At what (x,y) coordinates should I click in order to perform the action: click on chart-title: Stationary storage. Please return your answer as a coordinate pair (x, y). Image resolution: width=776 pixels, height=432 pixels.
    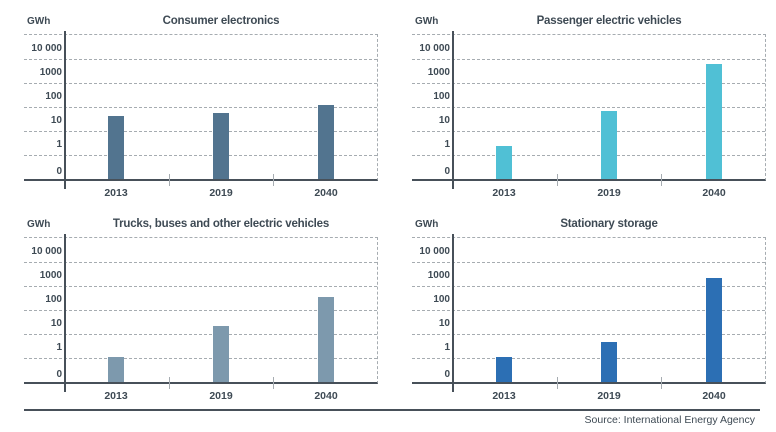
    Looking at the image, I should click on (609, 224).